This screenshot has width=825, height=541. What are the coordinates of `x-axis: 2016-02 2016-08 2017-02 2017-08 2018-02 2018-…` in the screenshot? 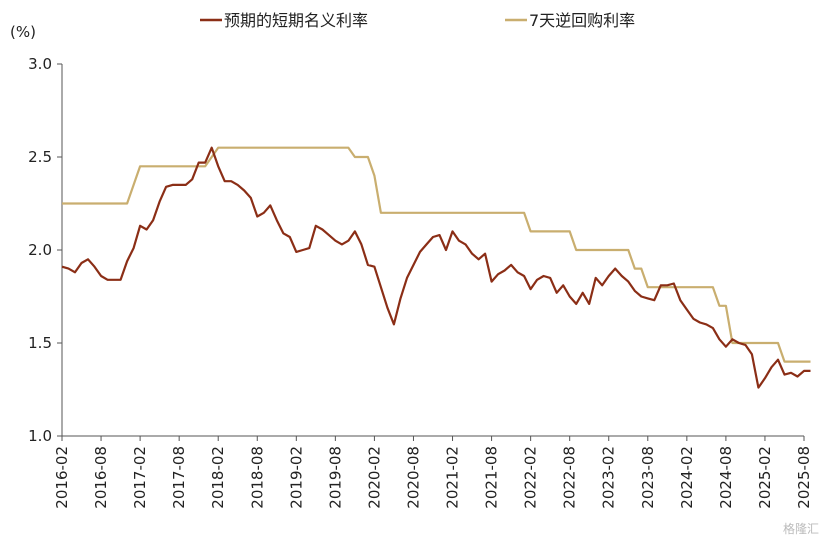 It's located at (433, 472).